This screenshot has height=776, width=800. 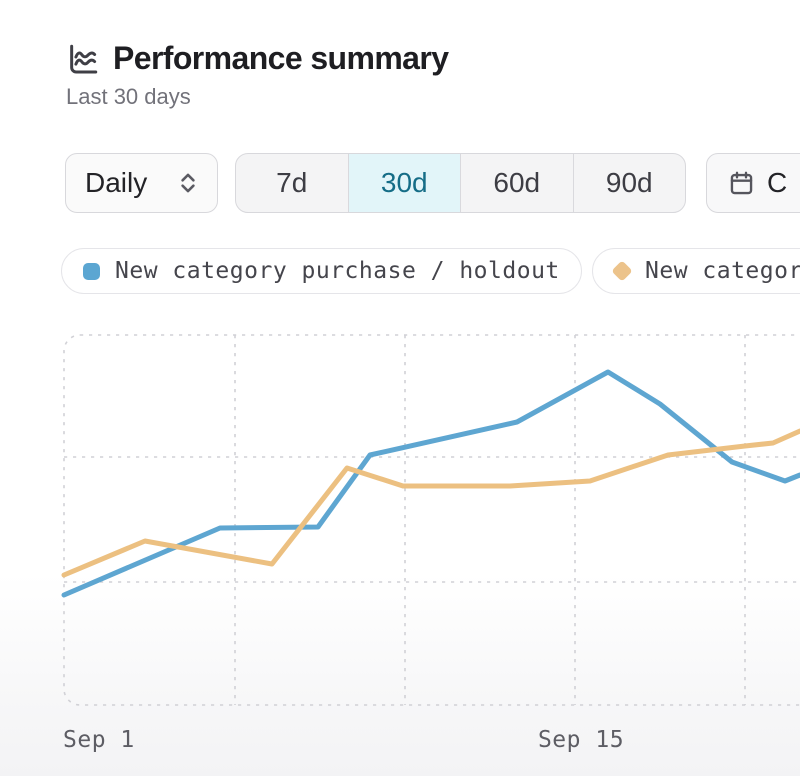 I want to click on chevrons-up-down-icon, so click(x=188, y=183).